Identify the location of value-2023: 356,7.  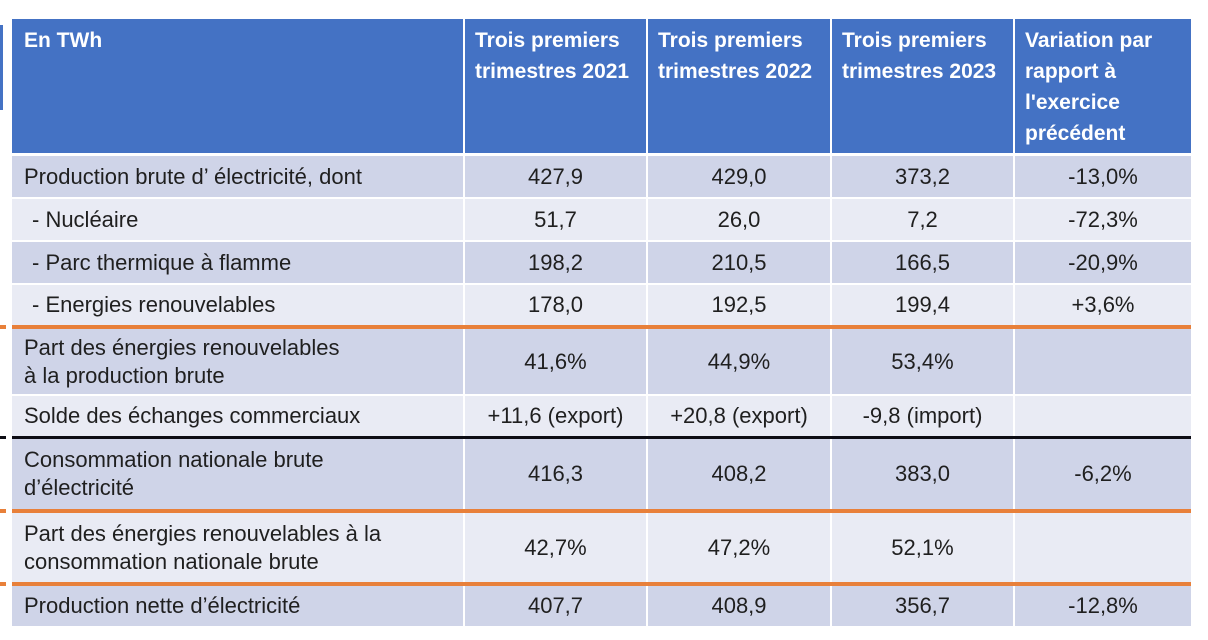
(923, 606).